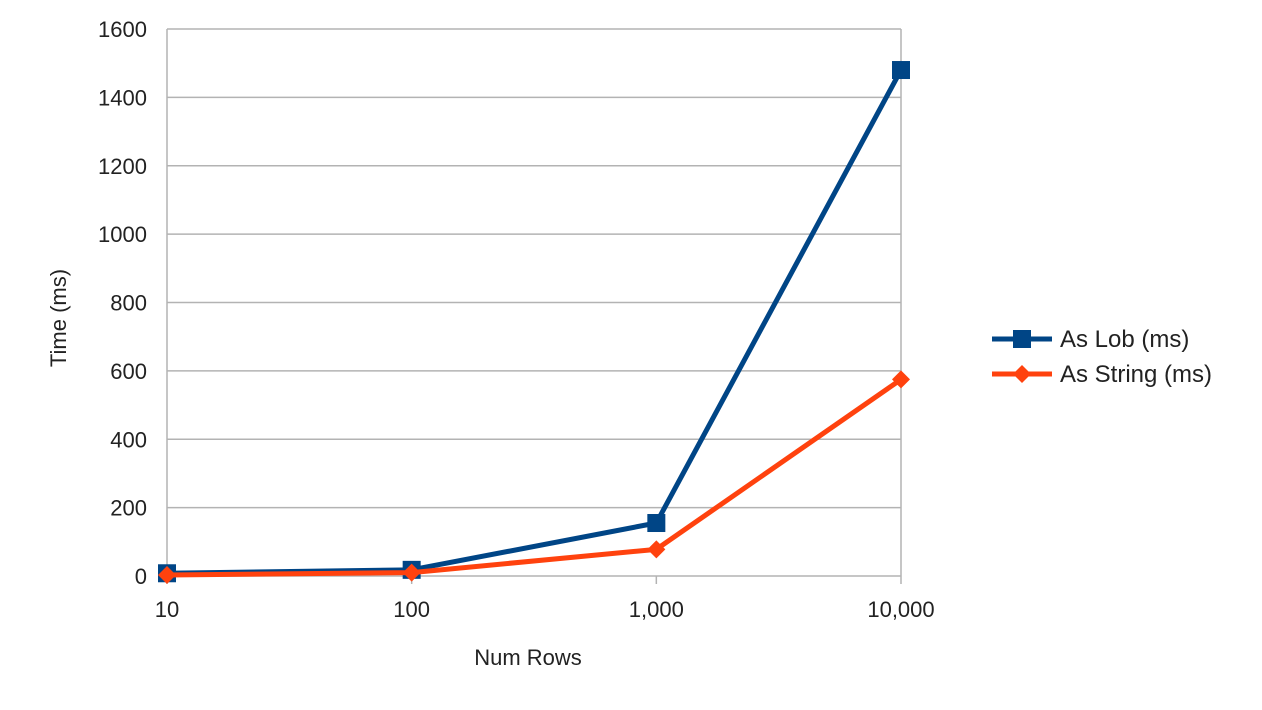 Image resolution: width=1262 pixels, height=710 pixels. Describe the element at coordinates (900, 609) in the screenshot. I see `x-tick-label: 10,000` at that location.